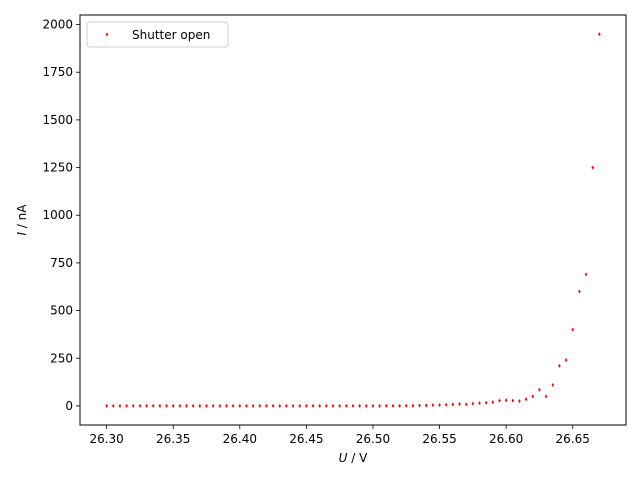 This screenshot has width=640, height=480. I want to click on x-tick-label: 26.55, so click(439, 439).